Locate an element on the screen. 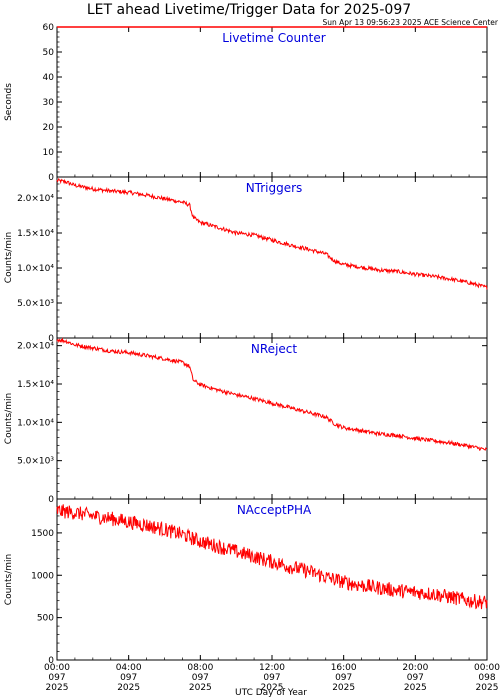 Image resolution: width=500 pixels, height=700 pixels. x-axis-label: UTC Day of Year is located at coordinates (271, 693).